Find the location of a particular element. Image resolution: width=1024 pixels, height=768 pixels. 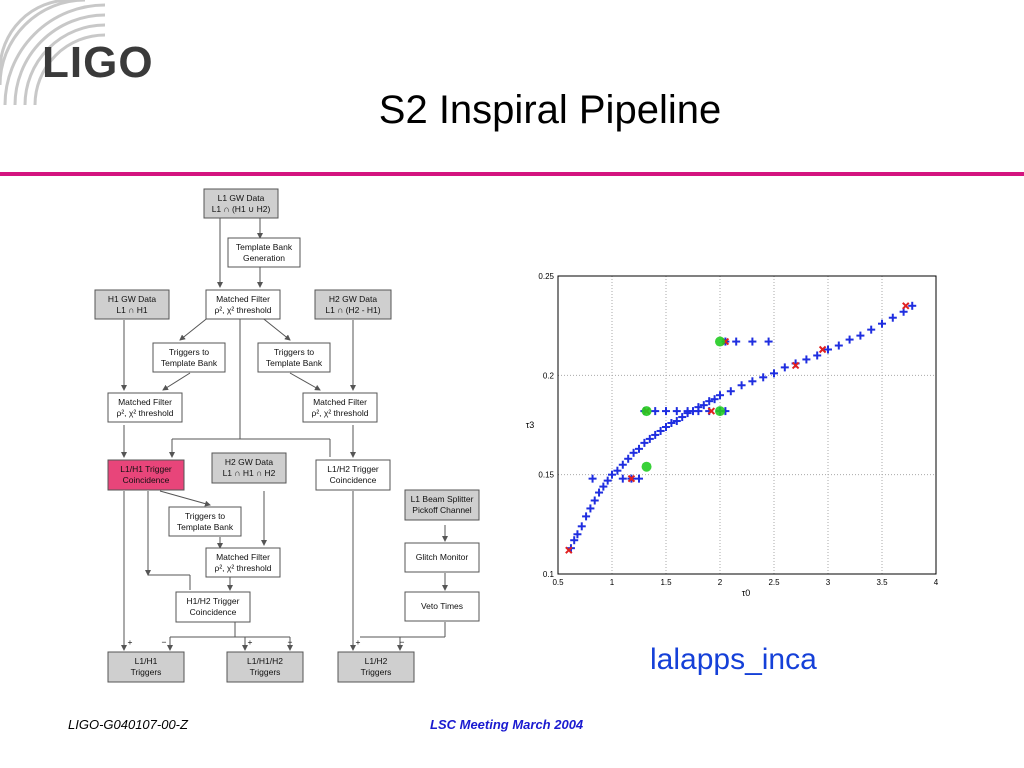

svg-text: H1 GW Data is located at coordinates (132, 299).